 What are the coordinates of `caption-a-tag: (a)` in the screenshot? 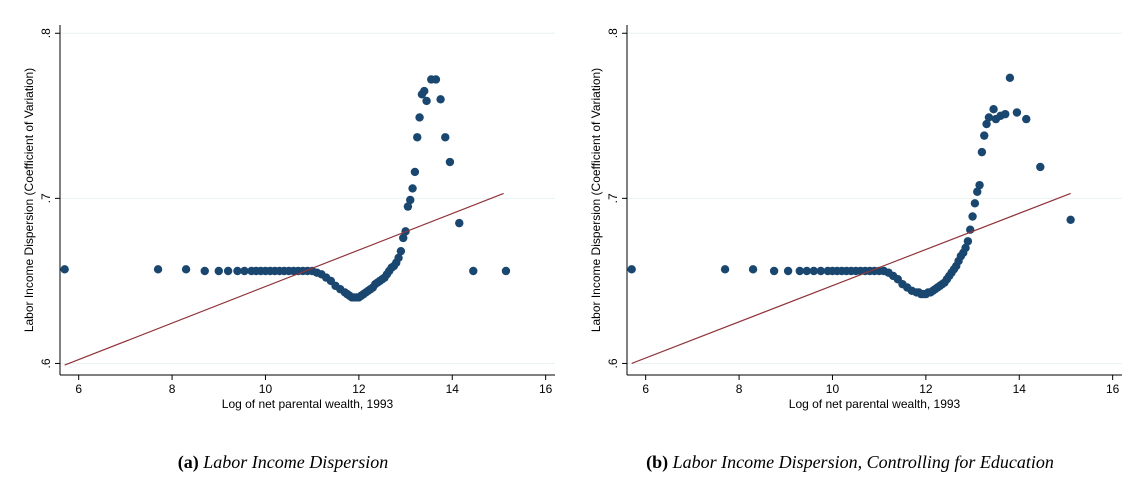 It's located at (188, 462).